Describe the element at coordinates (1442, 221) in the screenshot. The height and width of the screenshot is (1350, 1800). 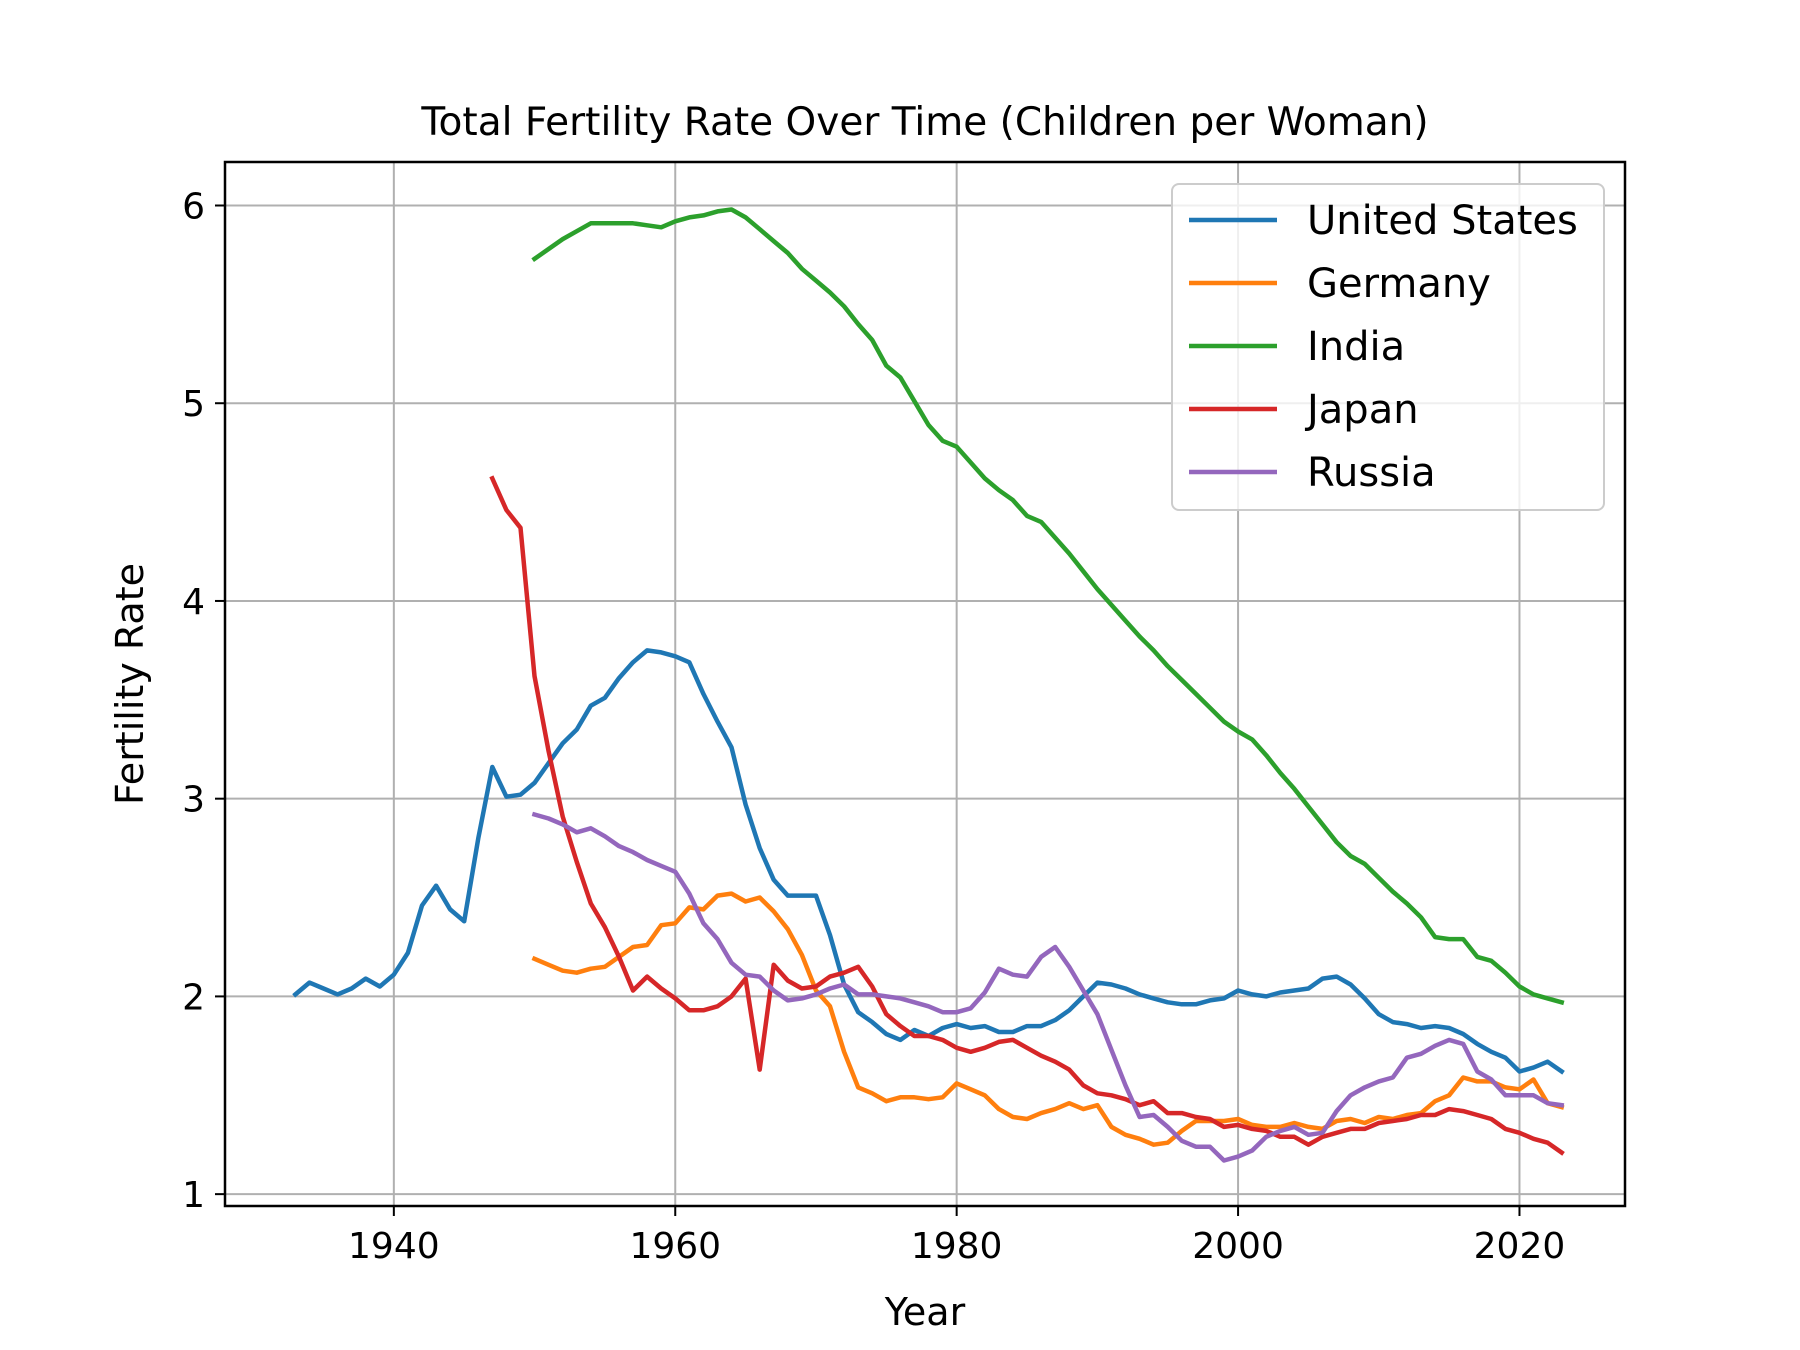
I see `legend-label-united-states: United States` at that location.